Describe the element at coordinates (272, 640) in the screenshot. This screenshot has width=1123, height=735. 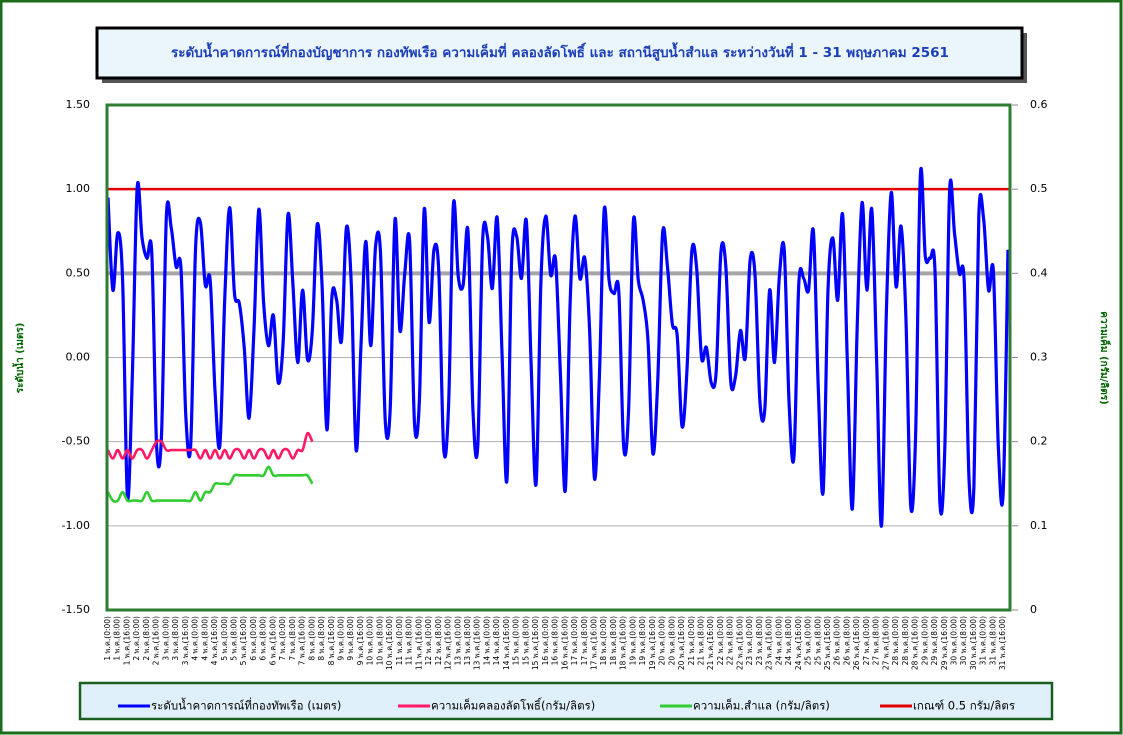
I see `x-tick-label: 6 พ.ค.(16:00)` at that location.